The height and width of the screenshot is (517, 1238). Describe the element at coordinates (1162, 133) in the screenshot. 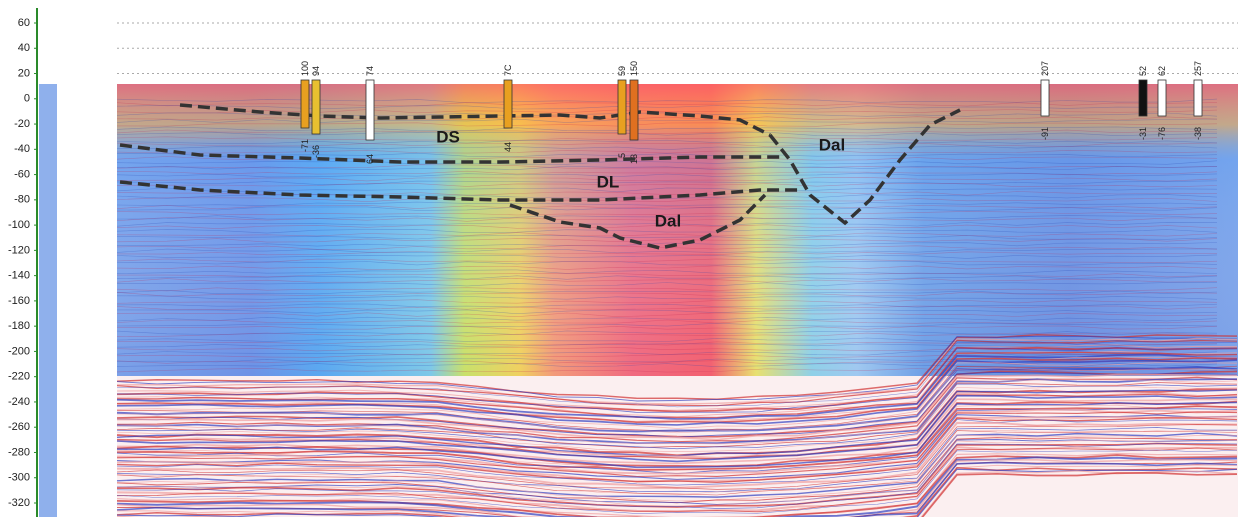

I see `well-bottom-label: -76` at that location.